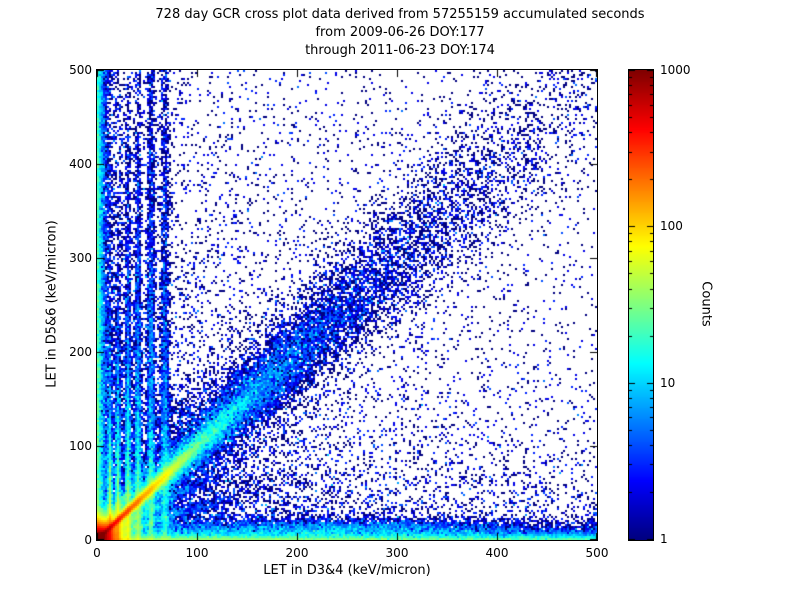  What do you see at coordinates (675, 70) in the screenshot?
I see `colorbar-tick-label: 1000` at bounding box center [675, 70].